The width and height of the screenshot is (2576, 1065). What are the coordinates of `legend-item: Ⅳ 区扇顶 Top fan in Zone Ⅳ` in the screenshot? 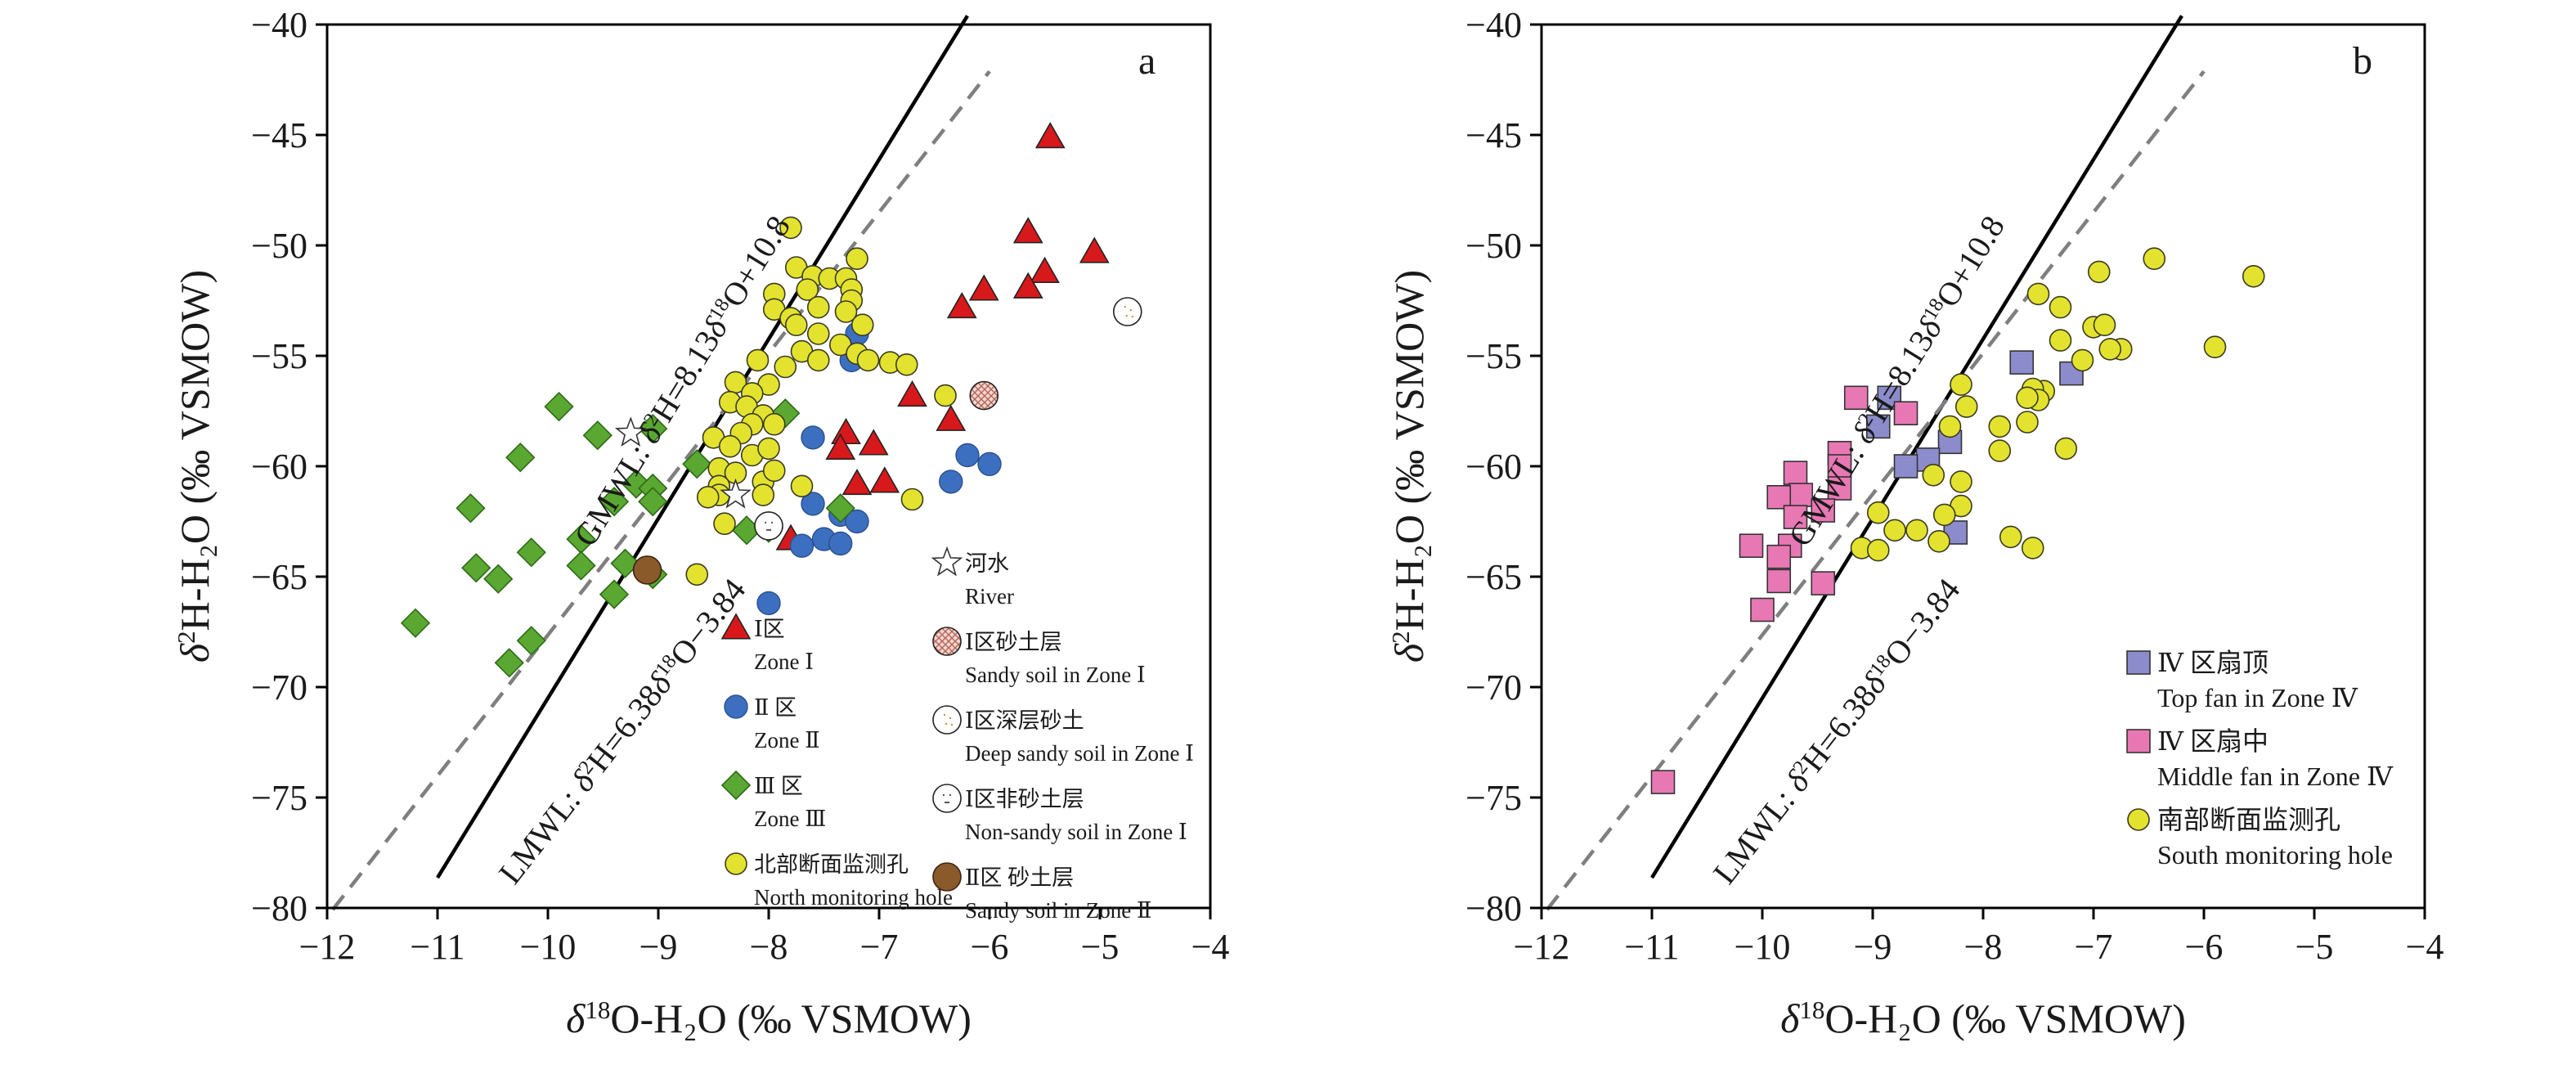 It's located at (2242, 680).